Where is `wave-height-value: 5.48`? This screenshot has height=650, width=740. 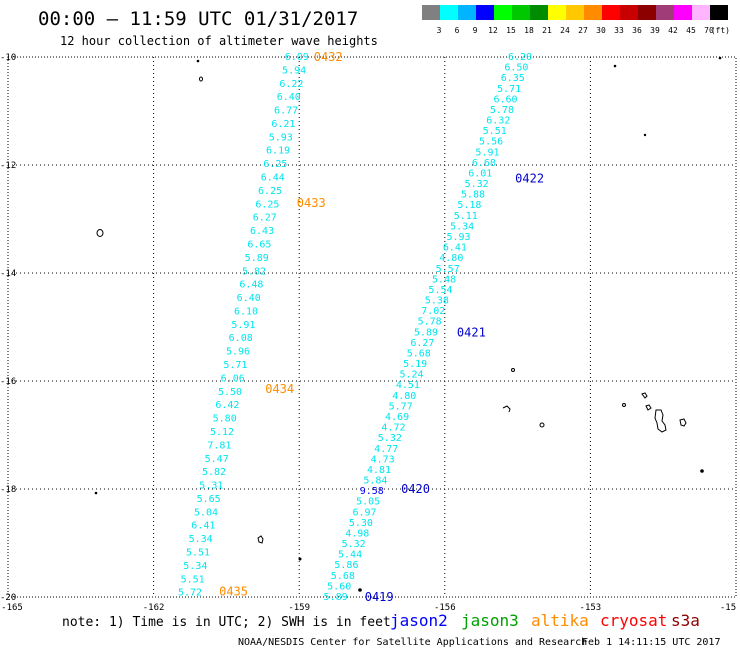 wave-height-value: 5.48 is located at coordinates (444, 279).